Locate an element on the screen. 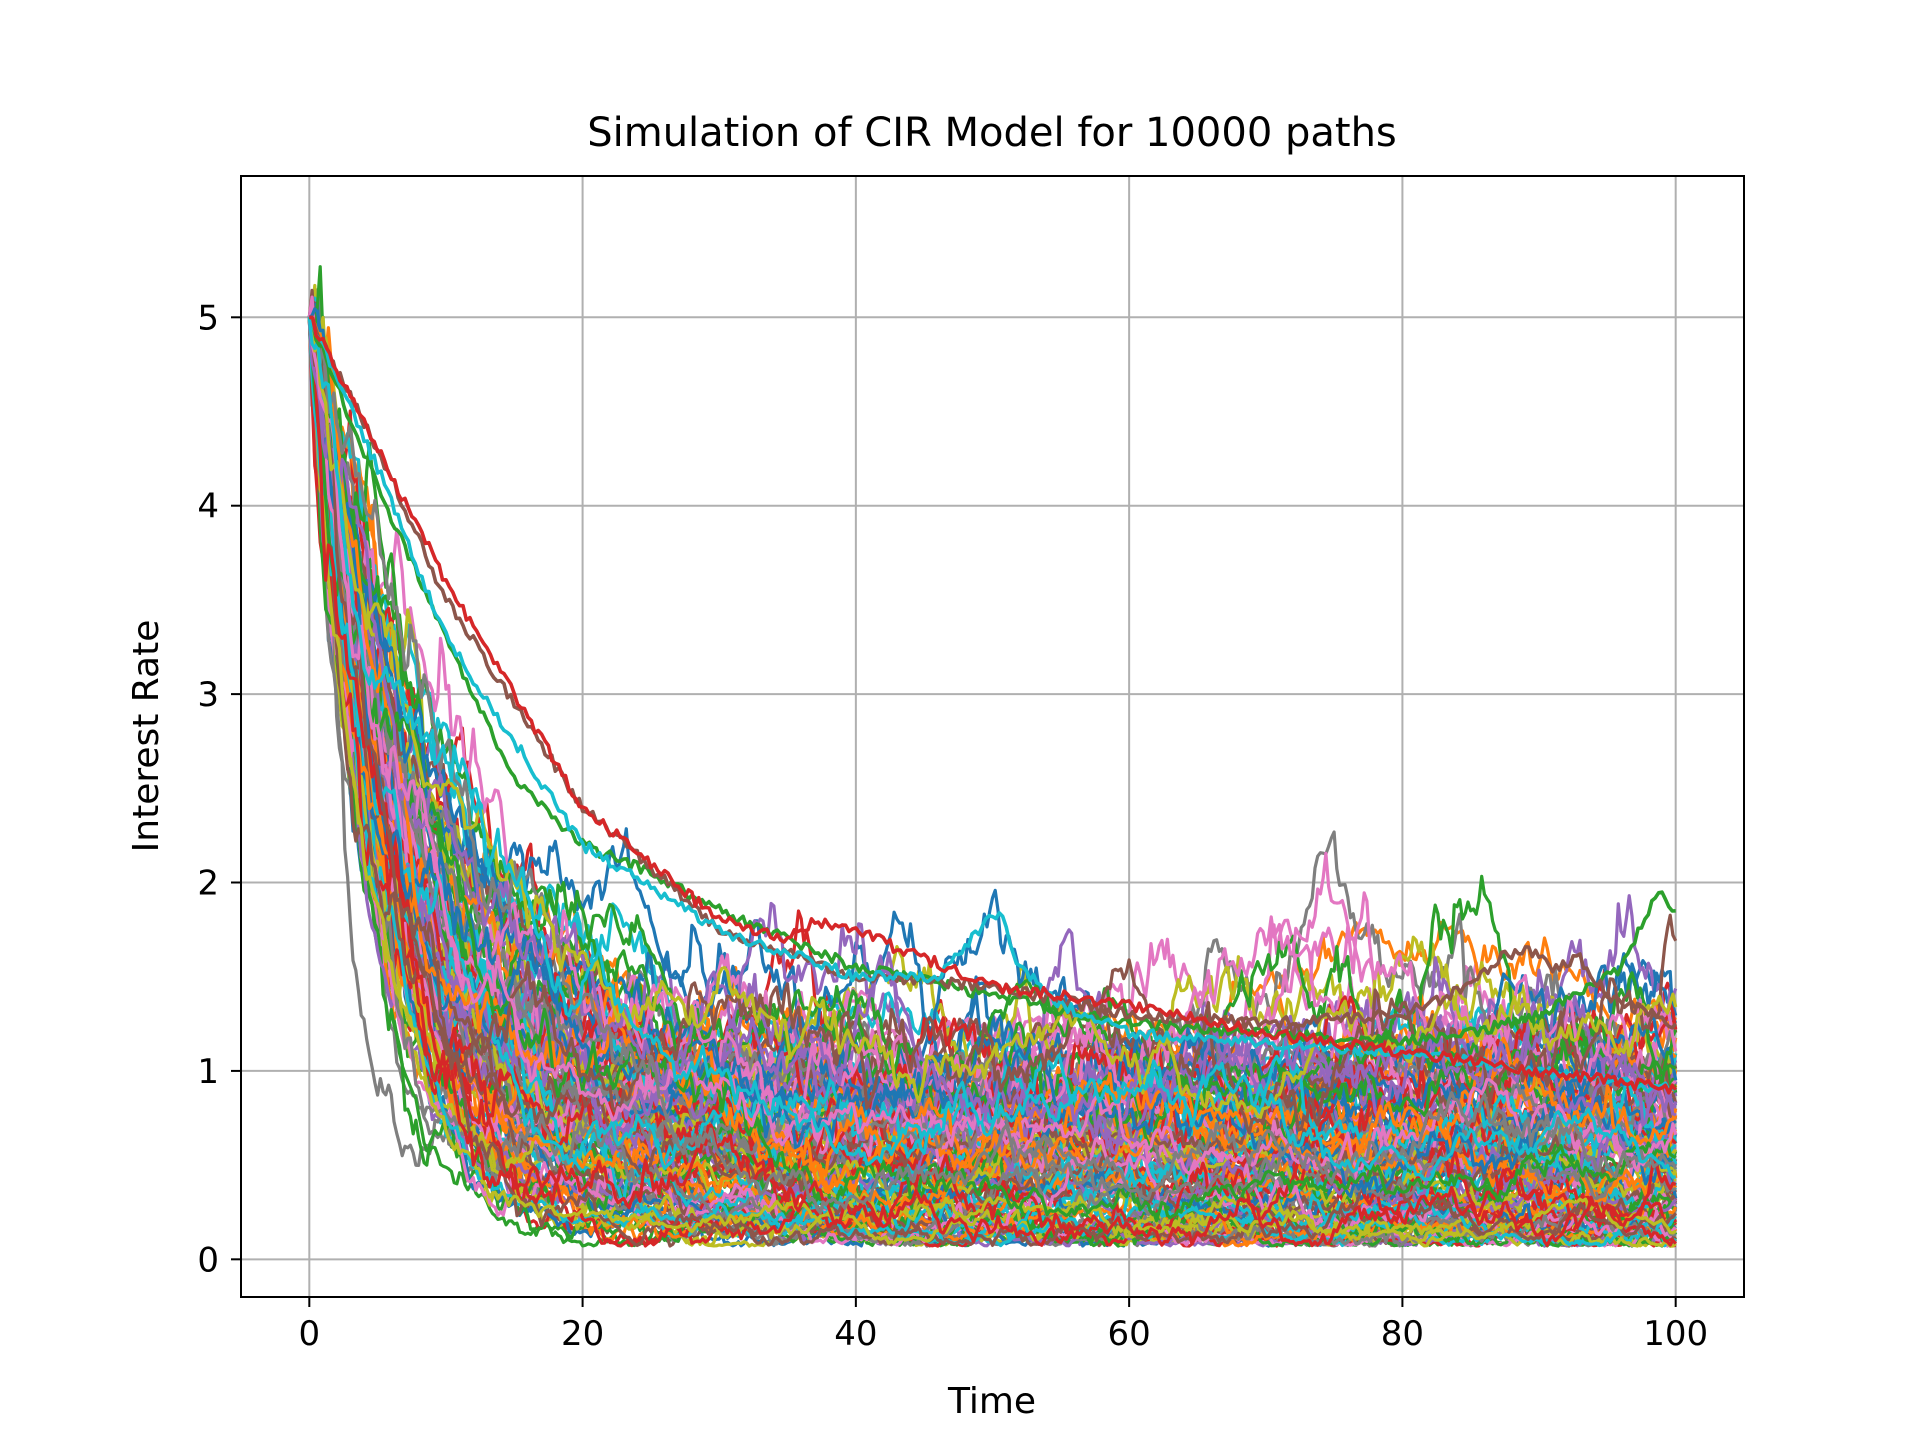  x-tick-label: 0 is located at coordinates (309, 1334).